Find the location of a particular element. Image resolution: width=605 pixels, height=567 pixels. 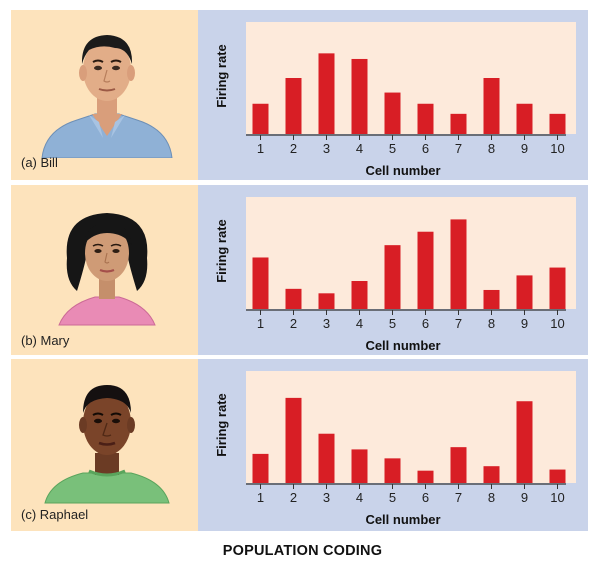

raphael-portrait-image is located at coordinates (107, 444).